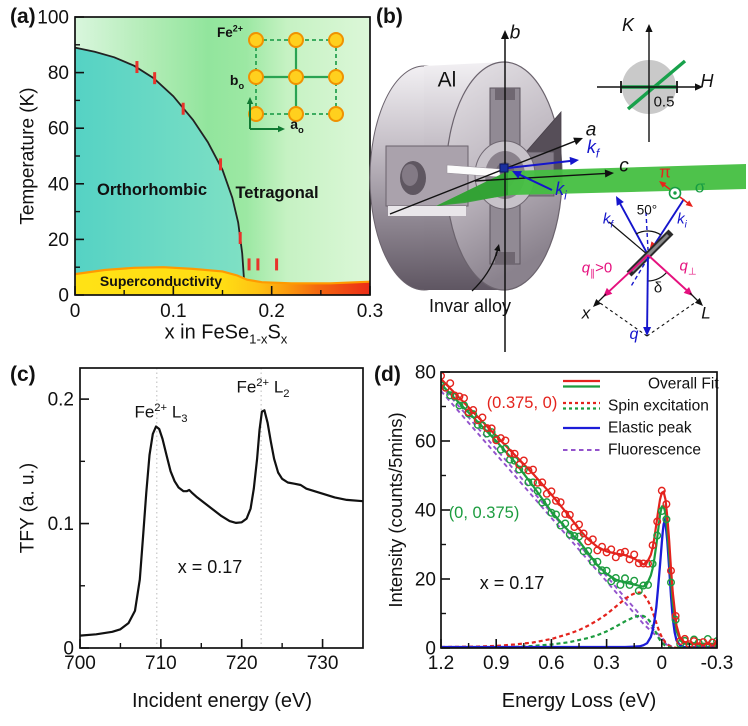 The height and width of the screenshot is (726, 748). Describe the element at coordinates (706, 313) in the screenshot. I see `l-axis-label: L` at that location.